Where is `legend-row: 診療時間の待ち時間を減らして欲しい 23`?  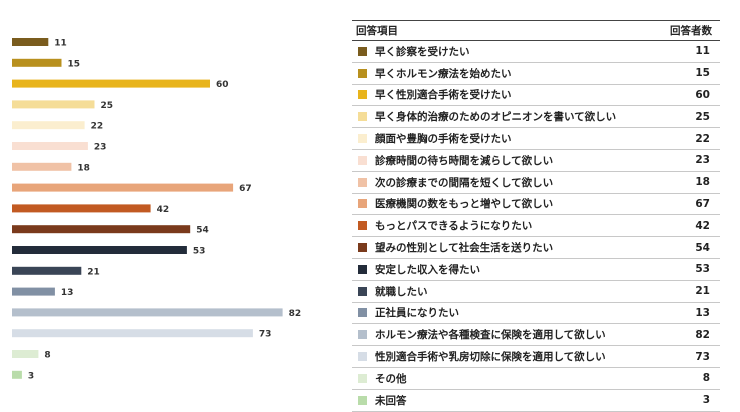 legend-row: 診療時間の待ち時間を減らして欲しい 23 is located at coordinates (536, 161).